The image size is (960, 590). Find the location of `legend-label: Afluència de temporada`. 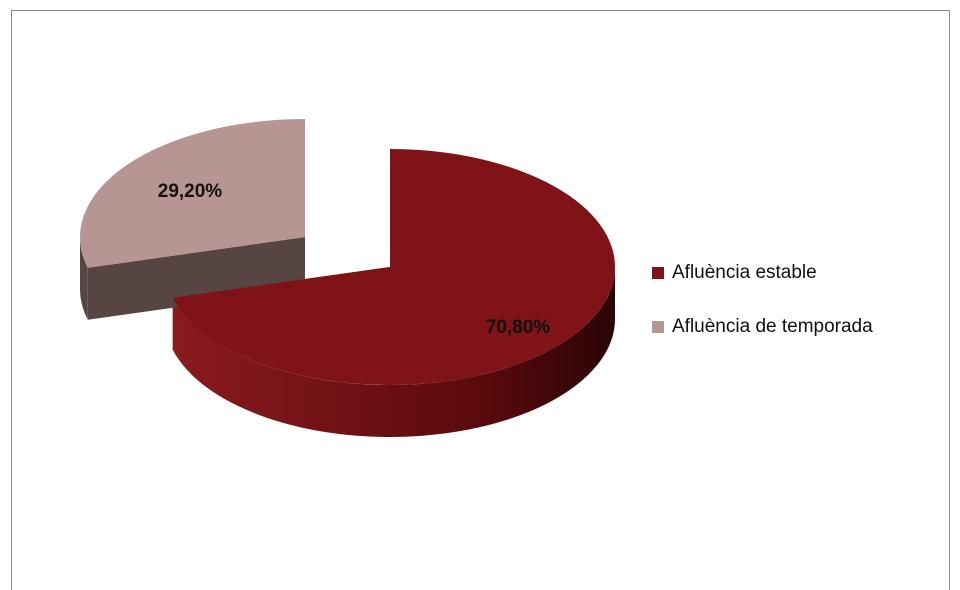

legend-label: Afluència de temporada is located at coordinates (772, 326).